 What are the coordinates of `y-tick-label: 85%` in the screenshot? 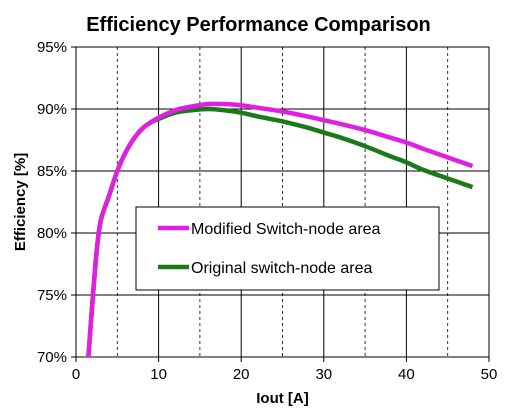 It's located at (52, 171).